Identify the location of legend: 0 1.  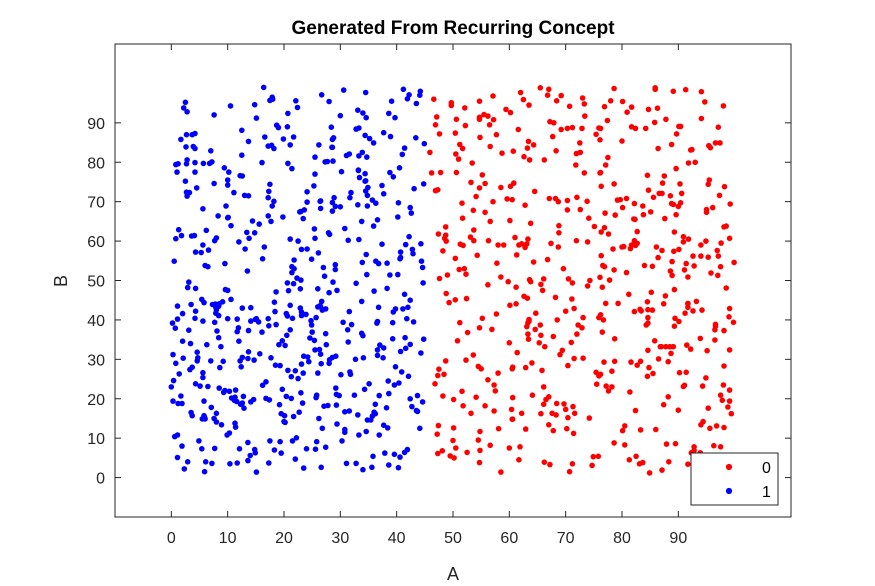
(734, 479).